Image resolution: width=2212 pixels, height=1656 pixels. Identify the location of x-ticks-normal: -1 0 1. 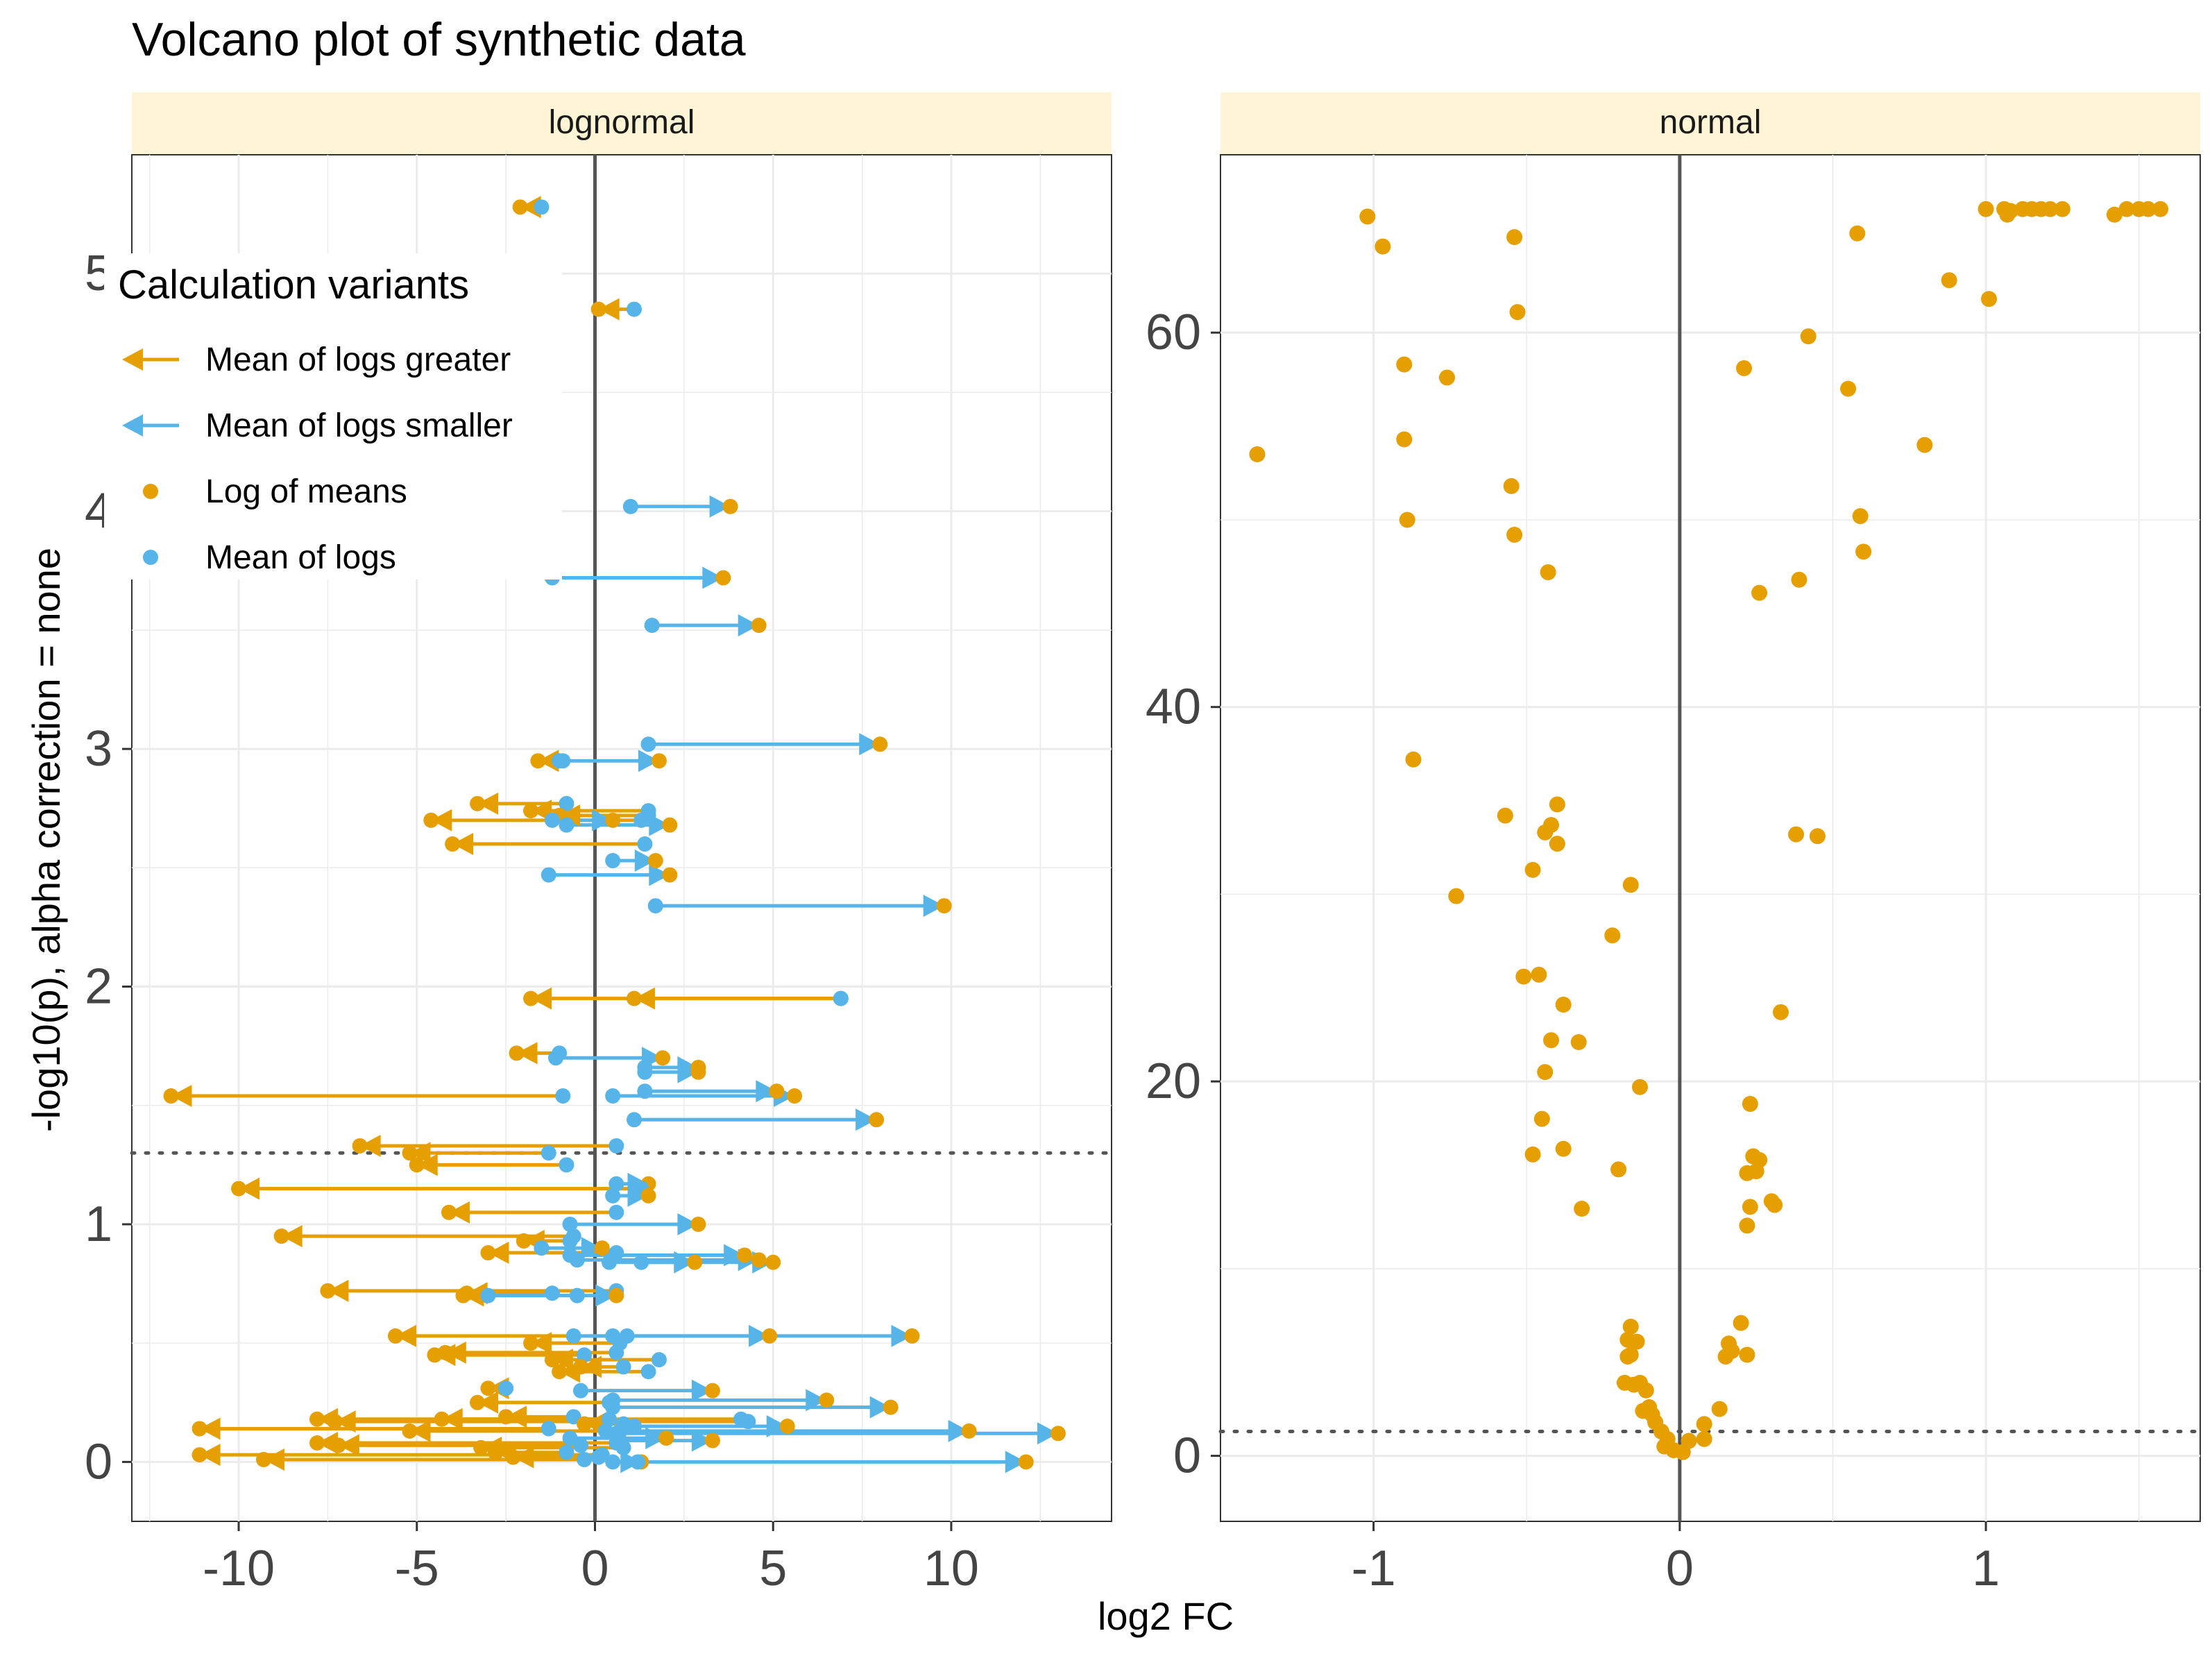
(1676, 1568).